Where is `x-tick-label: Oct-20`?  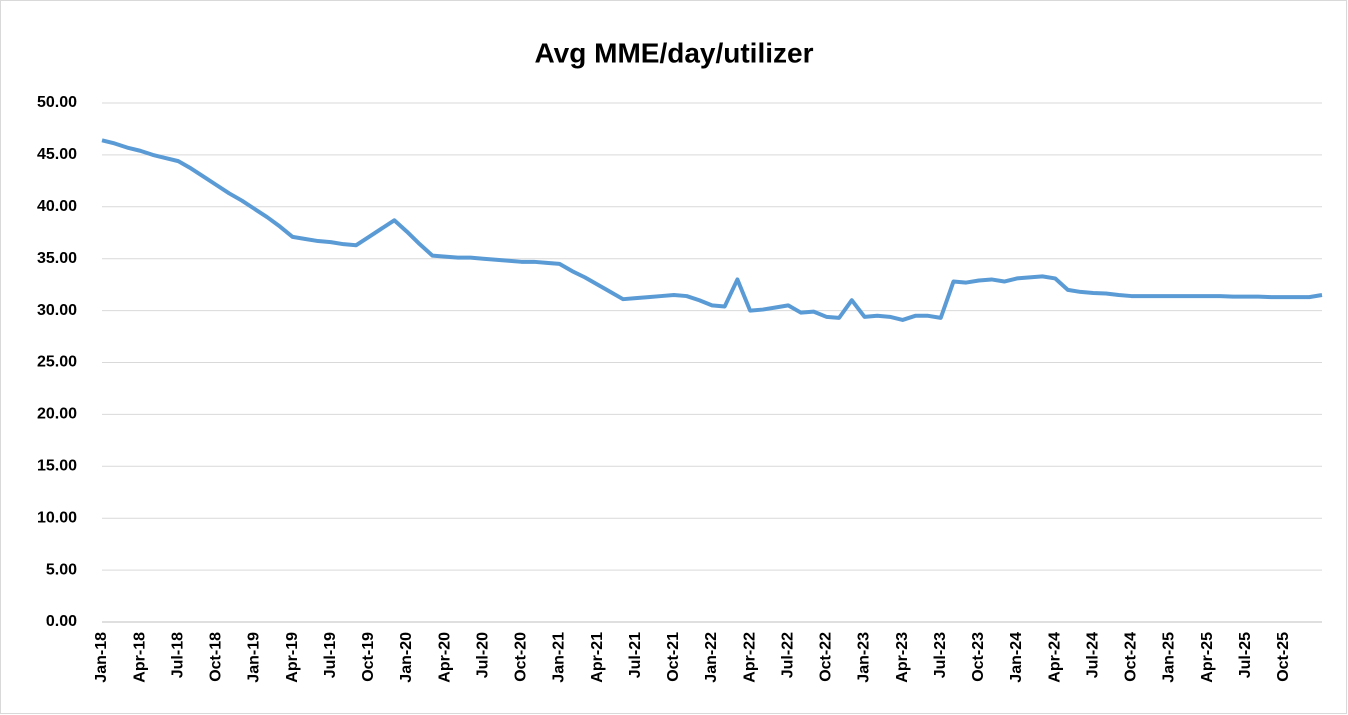 x-tick-label: Oct-20 is located at coordinates (521, 657).